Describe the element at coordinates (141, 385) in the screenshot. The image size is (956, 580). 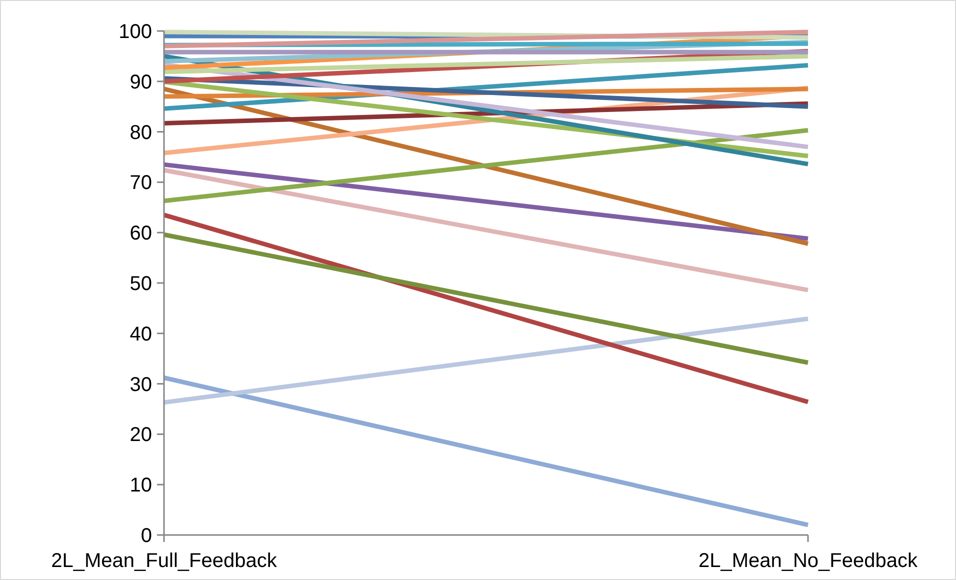
I see `y-tick-label: 30` at that location.